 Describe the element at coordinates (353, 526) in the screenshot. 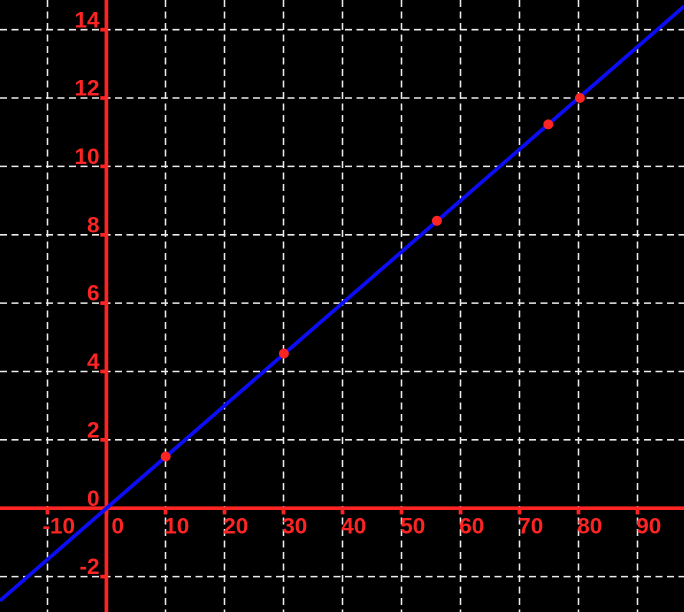

I see `svg-text: 40` at that location.